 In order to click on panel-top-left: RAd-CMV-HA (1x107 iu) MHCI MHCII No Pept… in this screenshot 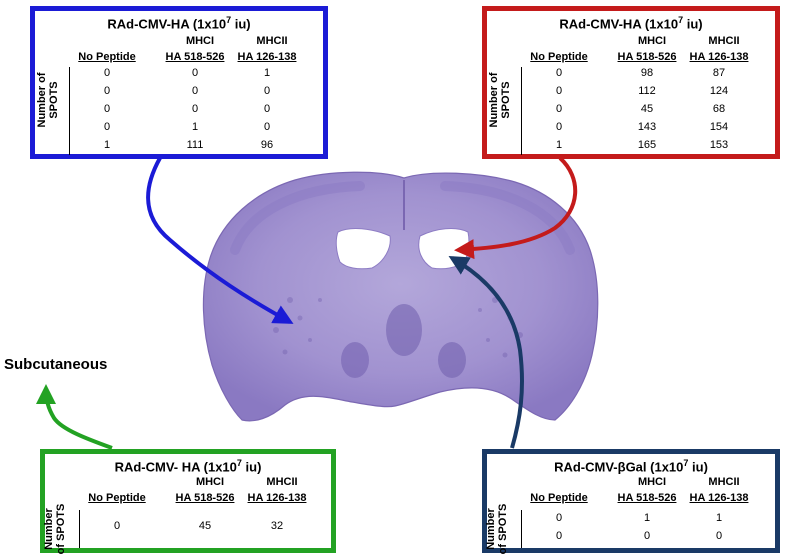, I will do `click(179, 82)`.